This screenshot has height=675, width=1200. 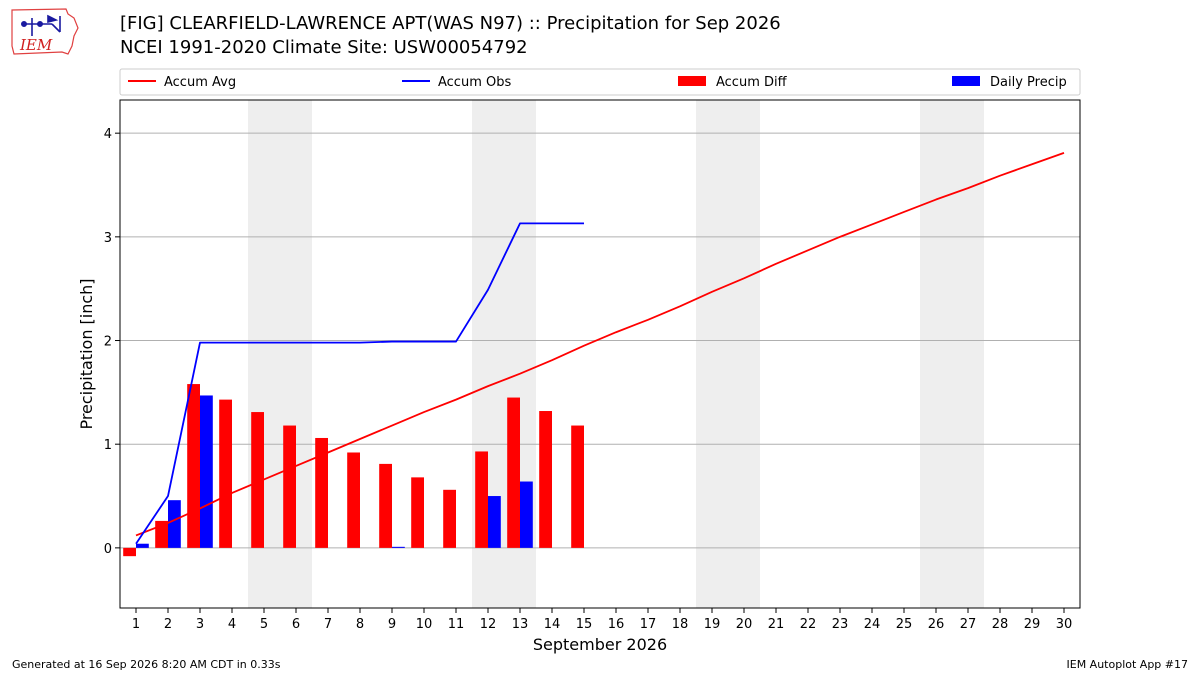 What do you see at coordinates (108, 238) in the screenshot?
I see `y-tick-label: 3` at bounding box center [108, 238].